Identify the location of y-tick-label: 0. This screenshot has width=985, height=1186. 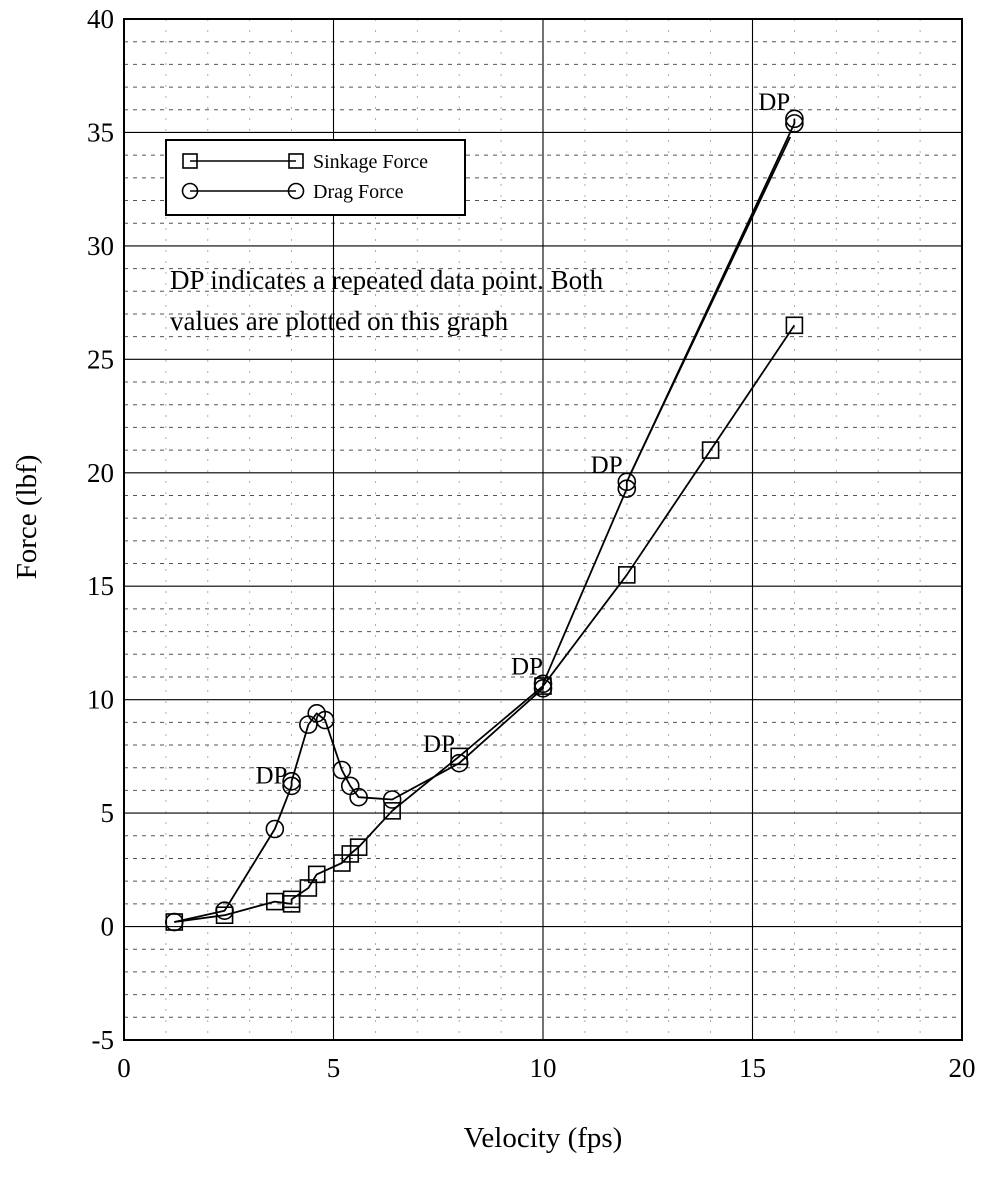
(108, 927).